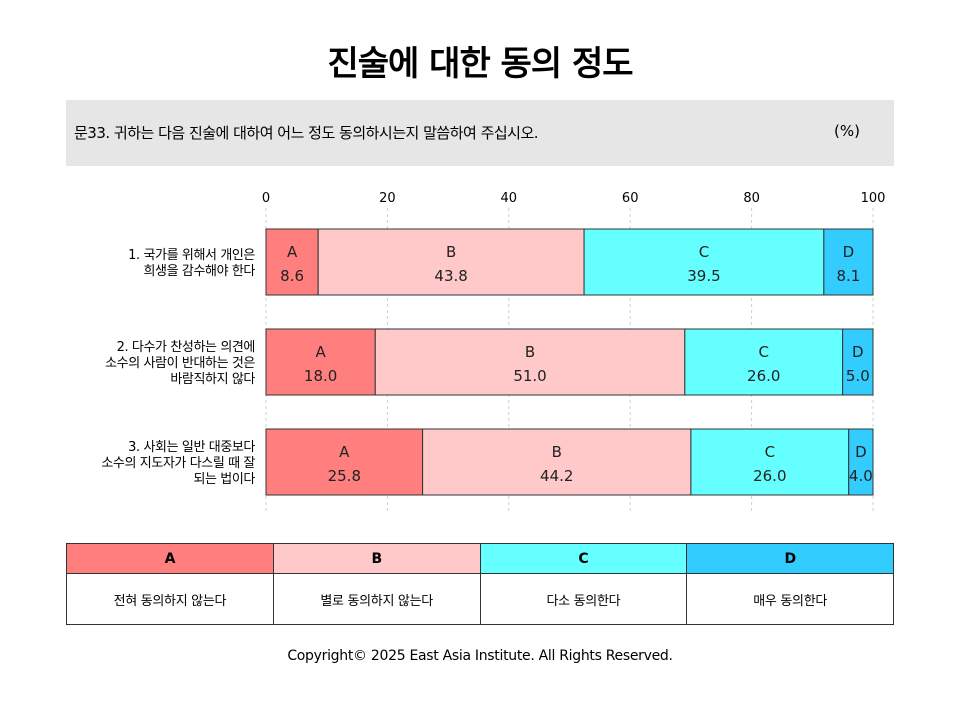 This screenshot has width=960, height=720. What do you see at coordinates (630, 198) in the screenshot?
I see `x-tick-label: 60` at bounding box center [630, 198].